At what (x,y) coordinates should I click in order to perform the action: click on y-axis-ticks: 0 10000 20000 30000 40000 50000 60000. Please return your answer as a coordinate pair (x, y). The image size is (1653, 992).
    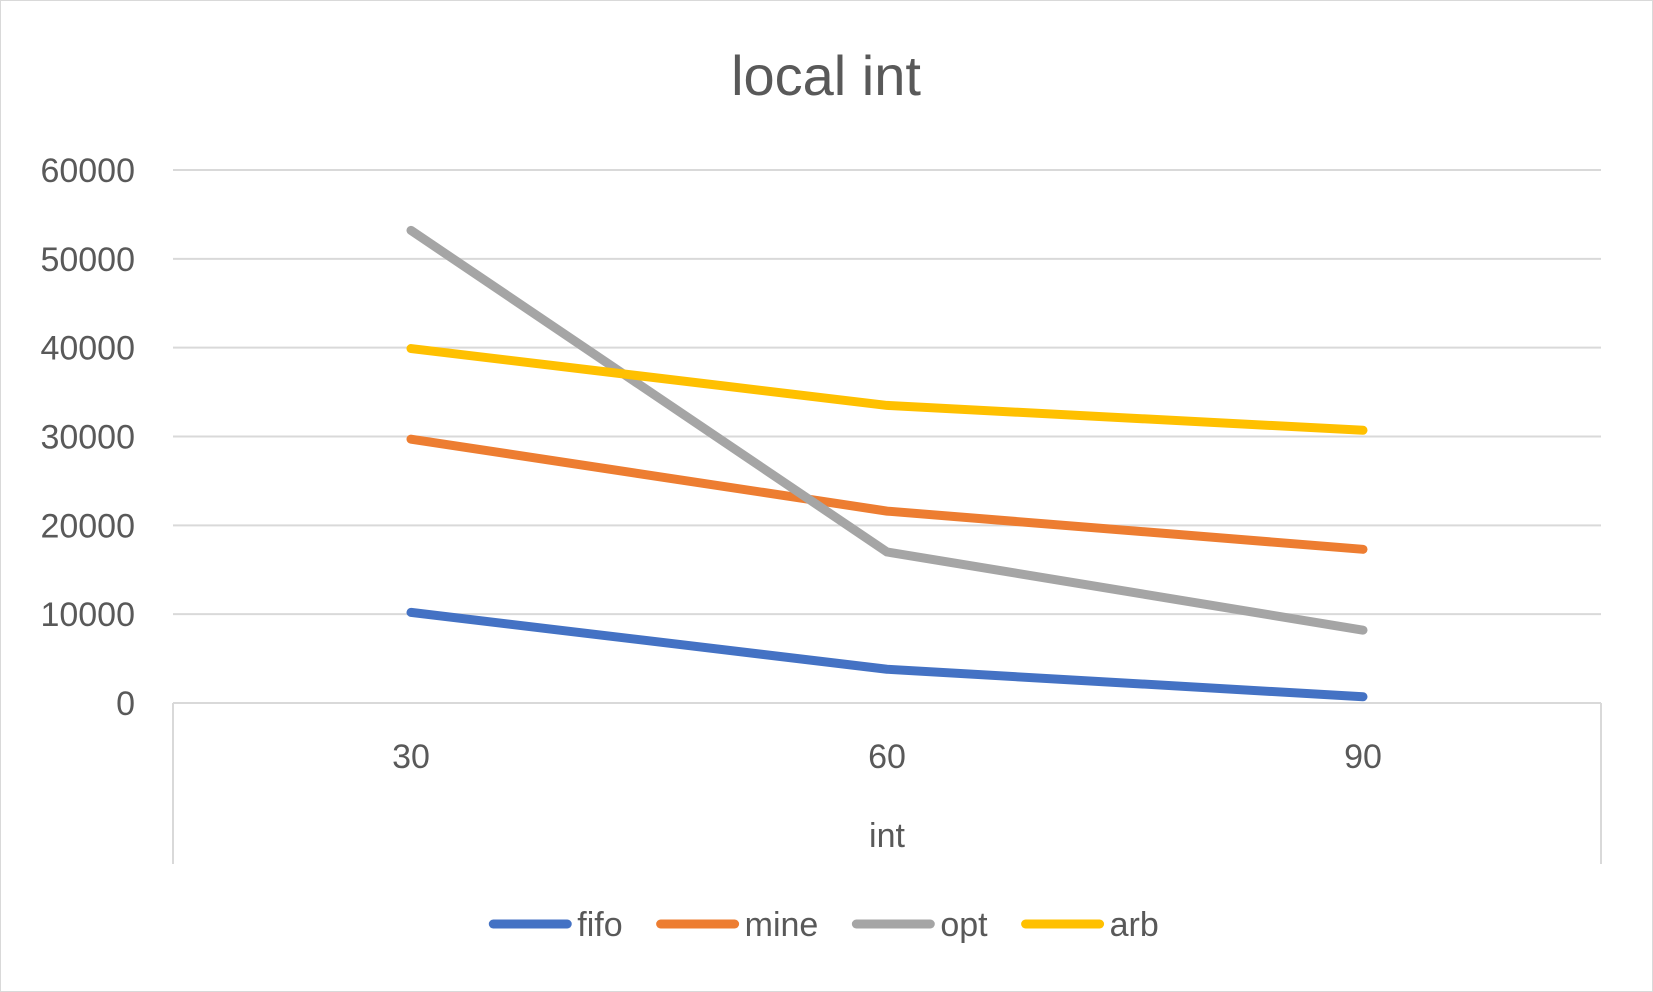
    Looking at the image, I should click on (87, 437).